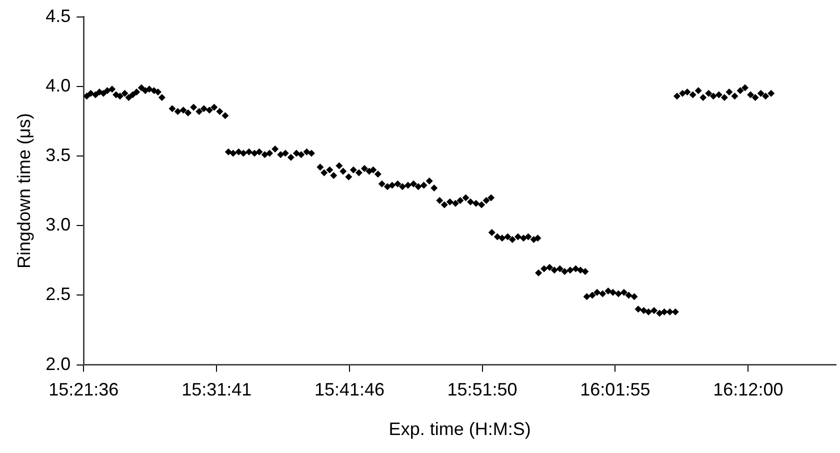 The width and height of the screenshot is (840, 453). Describe the element at coordinates (748, 390) in the screenshot. I see `x-tick-label: 16:12:00` at that location.